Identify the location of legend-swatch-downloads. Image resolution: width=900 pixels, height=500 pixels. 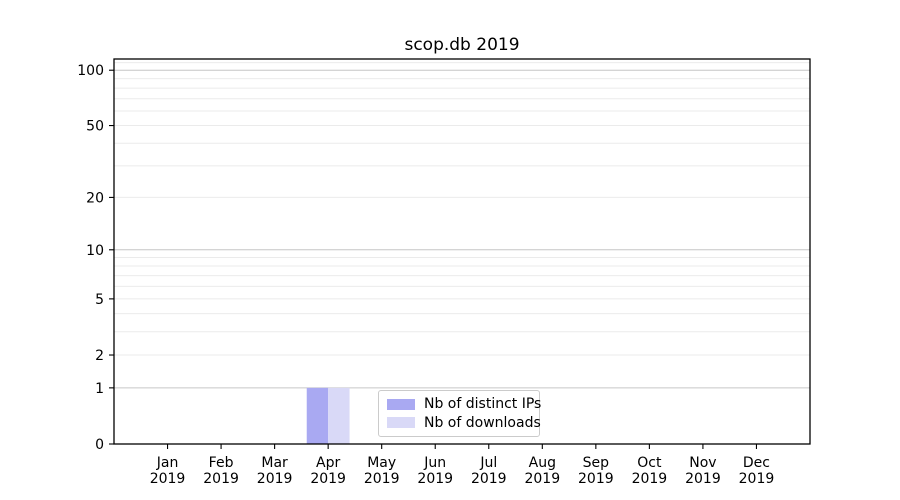
(401, 423).